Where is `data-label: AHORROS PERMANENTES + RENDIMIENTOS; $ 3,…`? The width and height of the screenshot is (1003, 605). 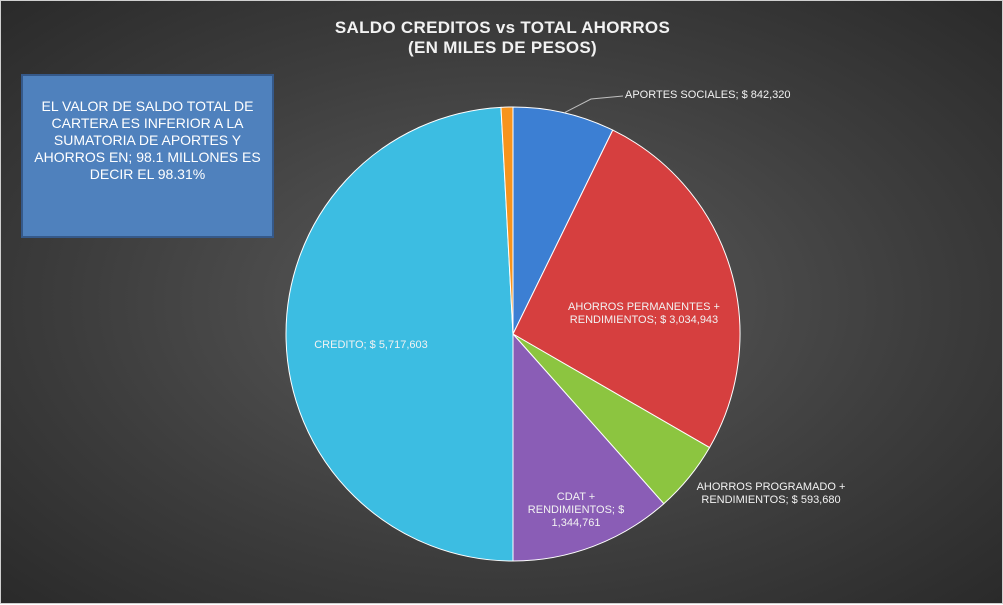
data-label: AHORROS PERMANENTES + RENDIMIENTOS; $ 3,… is located at coordinates (644, 314).